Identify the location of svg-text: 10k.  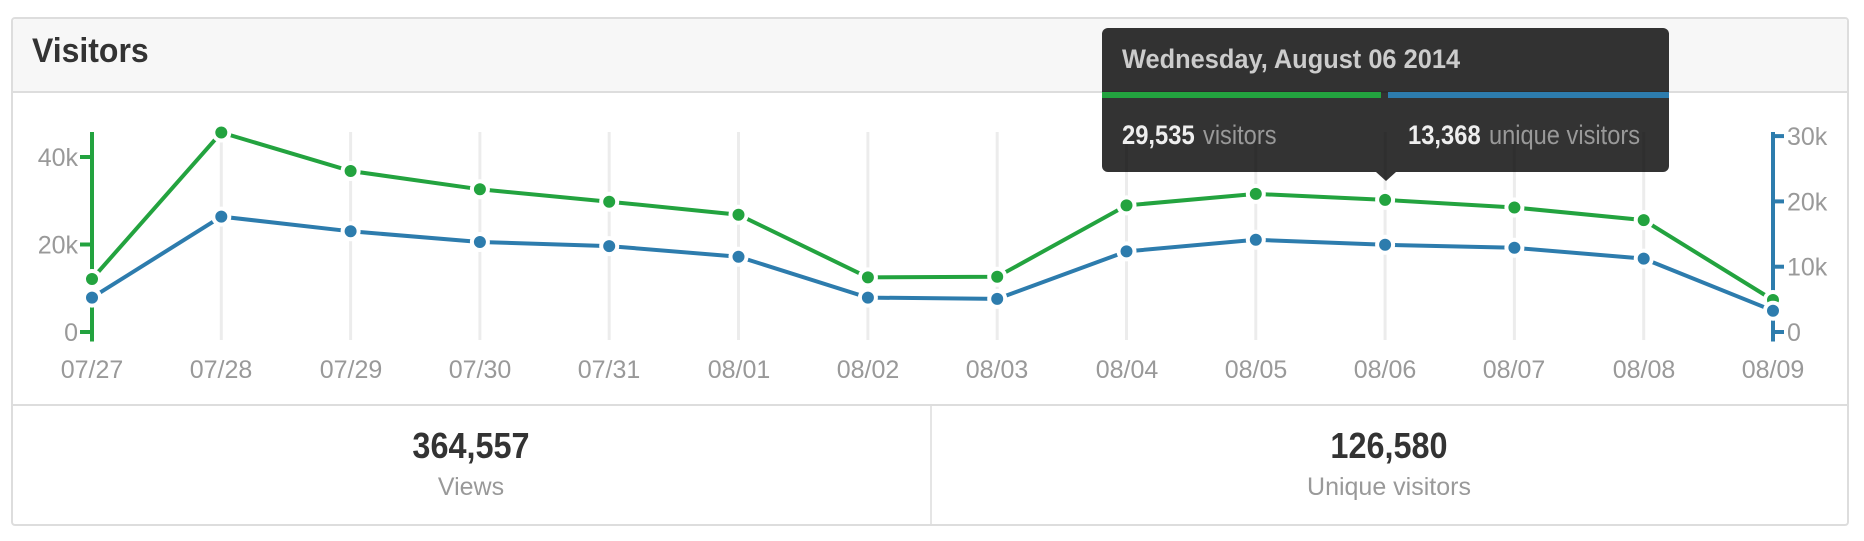
(1807, 268).